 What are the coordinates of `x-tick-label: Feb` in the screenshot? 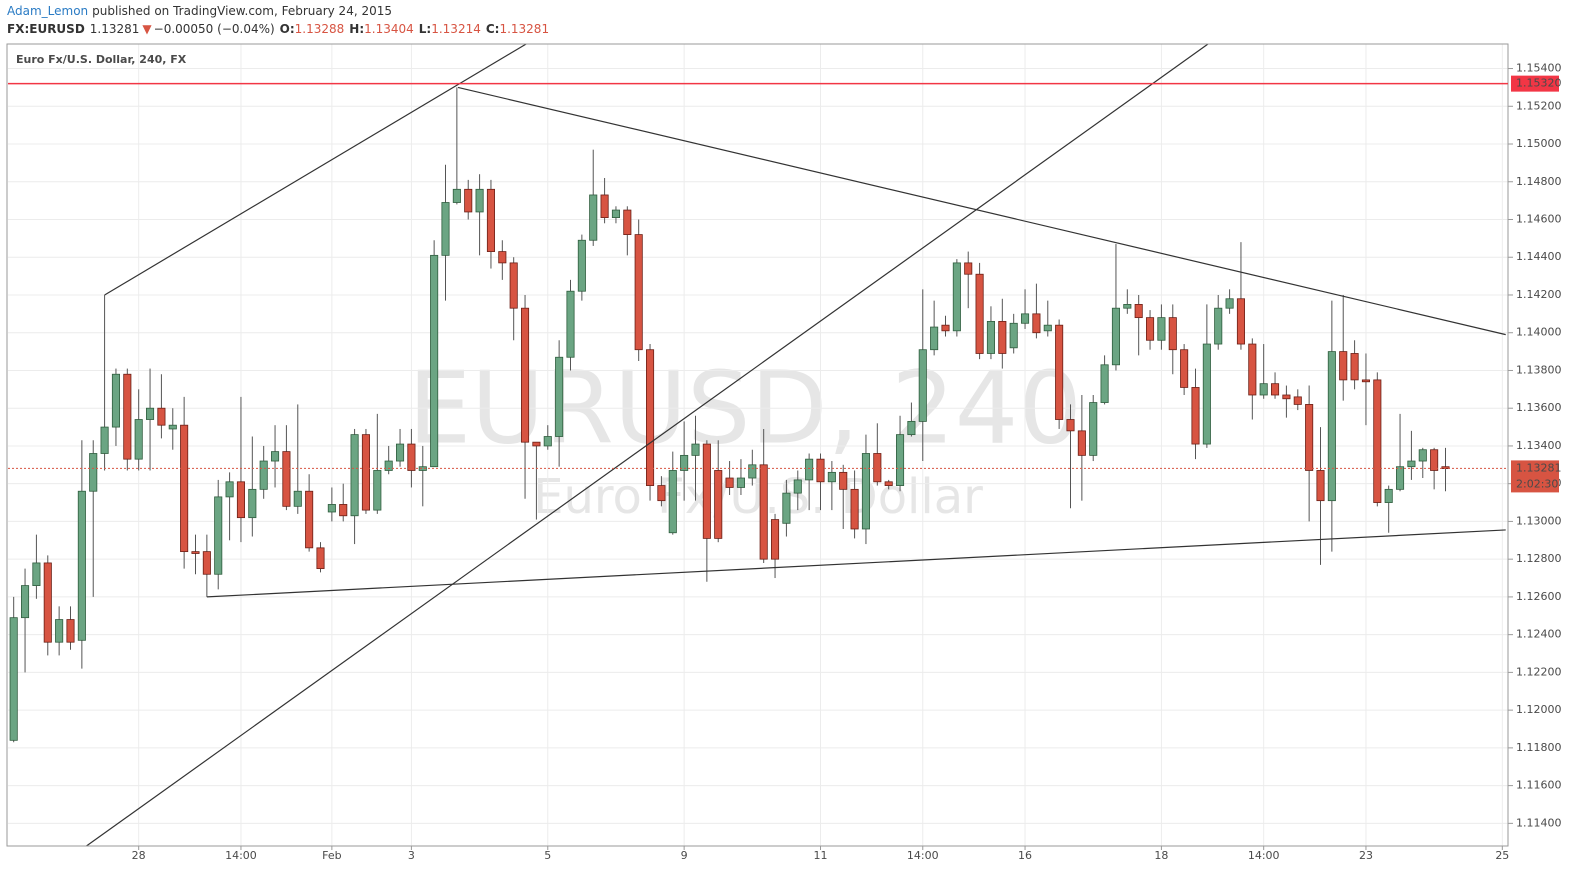 It's located at (331, 855).